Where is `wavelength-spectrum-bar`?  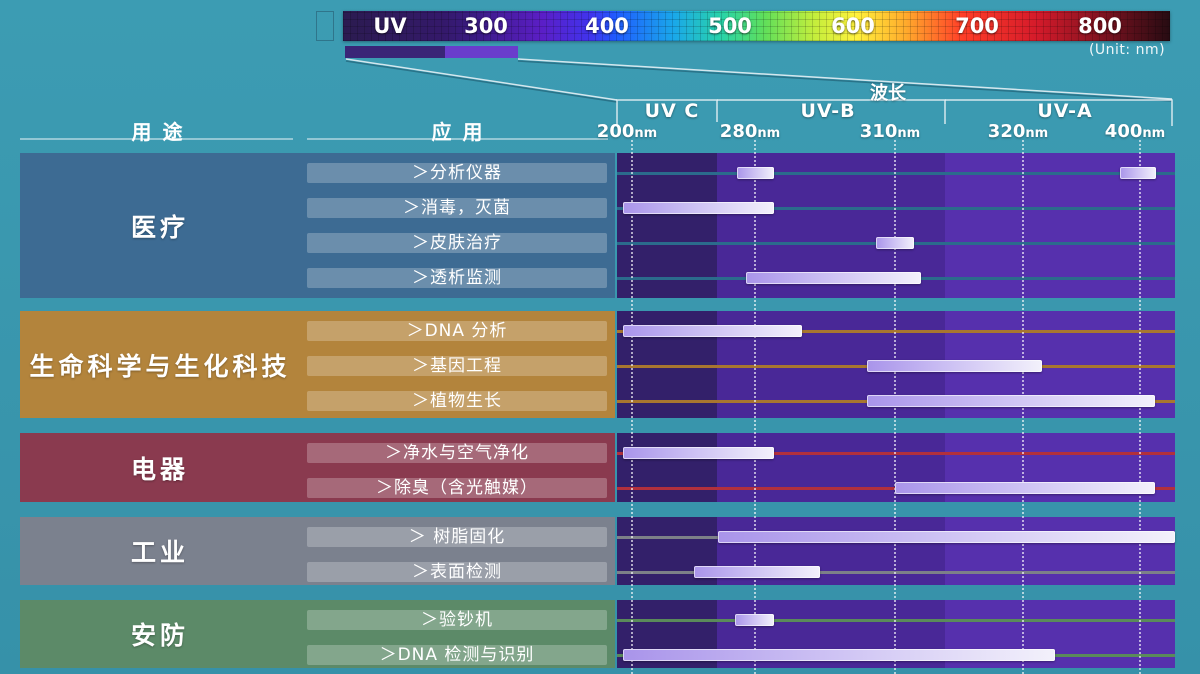
wavelength-spectrum-bar is located at coordinates (756, 26).